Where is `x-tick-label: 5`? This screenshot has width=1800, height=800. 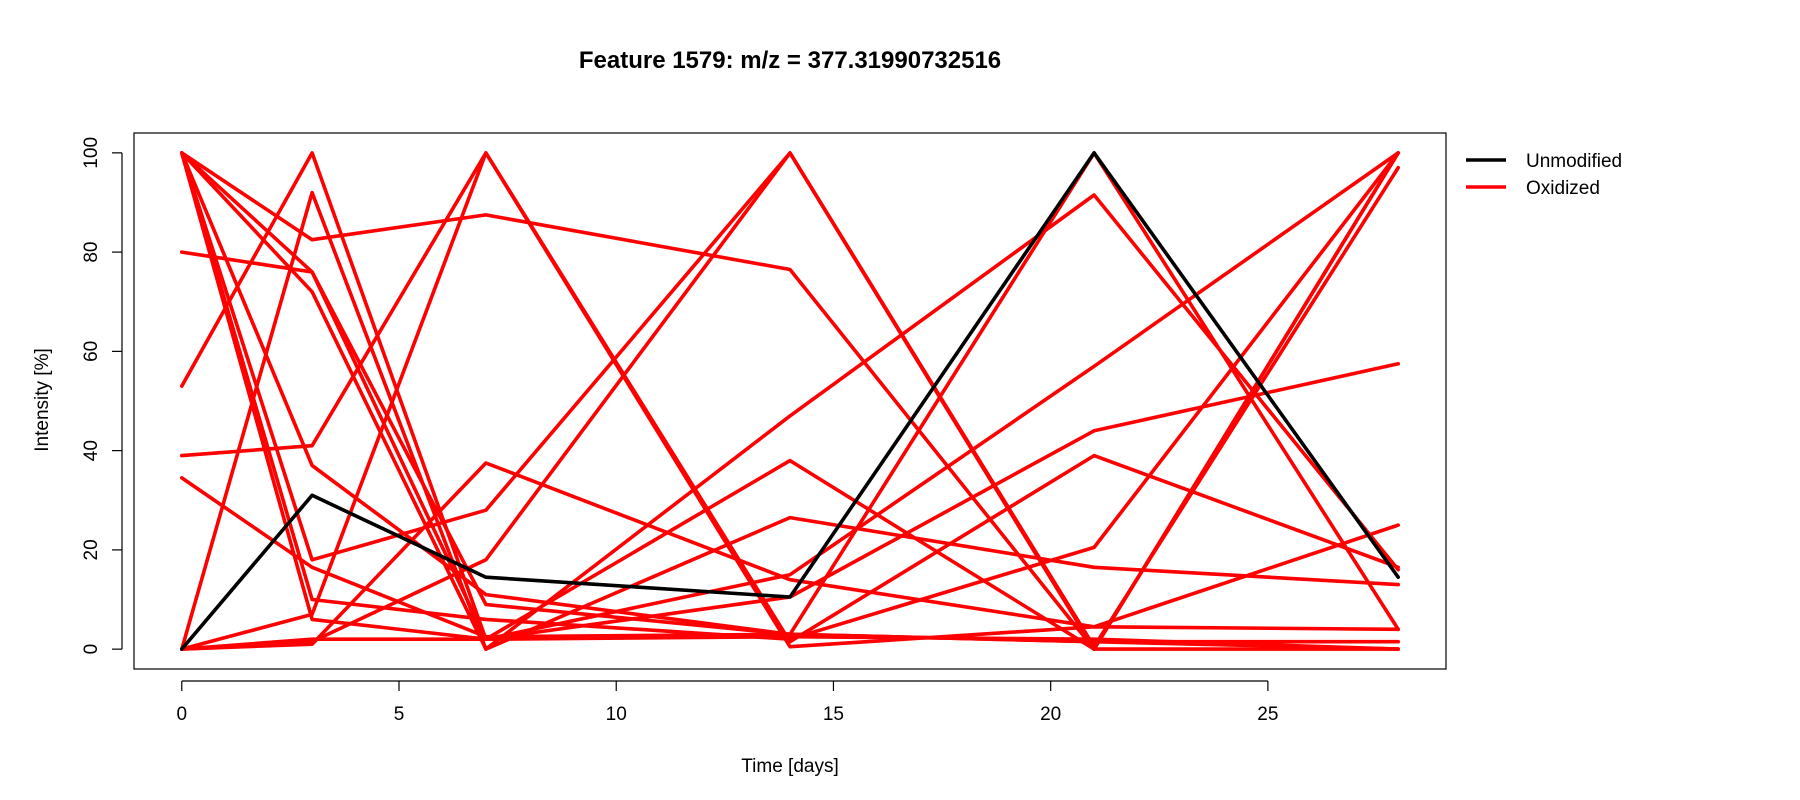
x-tick-label: 5 is located at coordinates (399, 714).